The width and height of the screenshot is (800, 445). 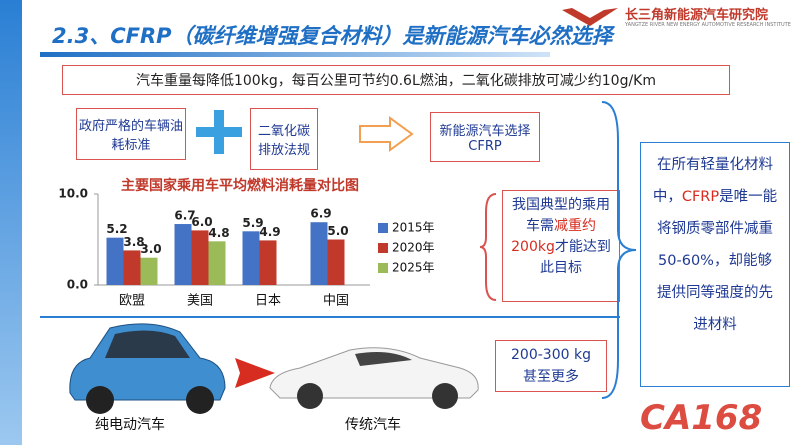 What do you see at coordinates (295, 54) in the screenshot?
I see `title-rule` at bounding box center [295, 54].